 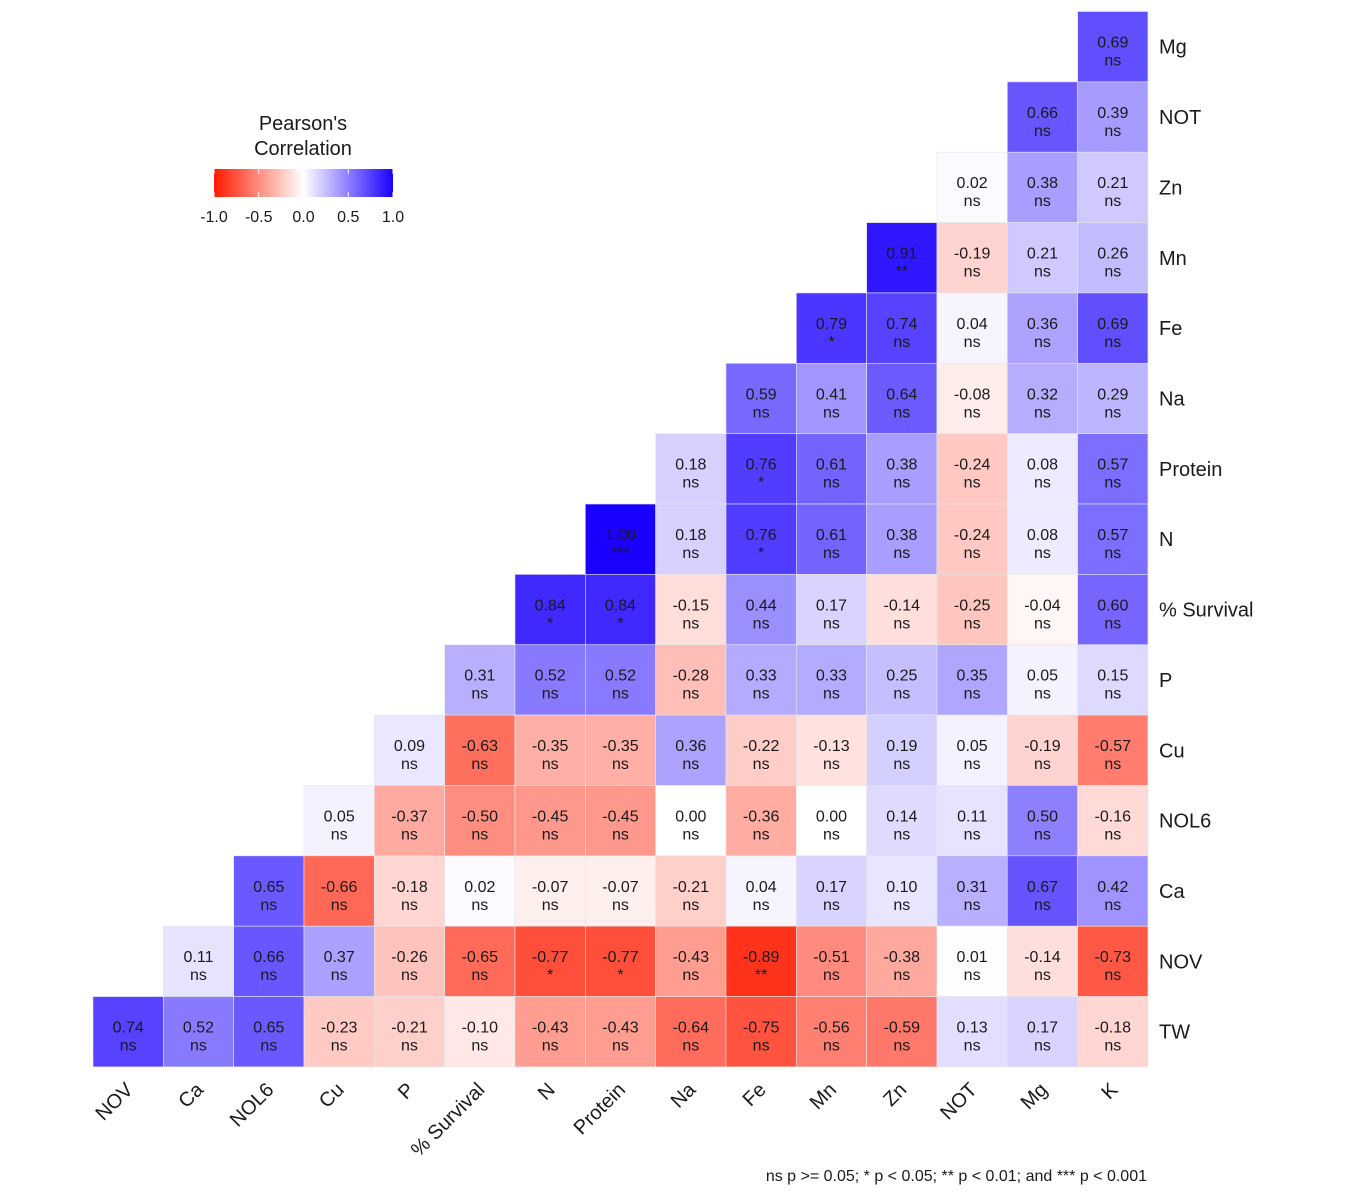 What do you see at coordinates (1034, 1096) in the screenshot?
I see `column-label: Mg` at bounding box center [1034, 1096].